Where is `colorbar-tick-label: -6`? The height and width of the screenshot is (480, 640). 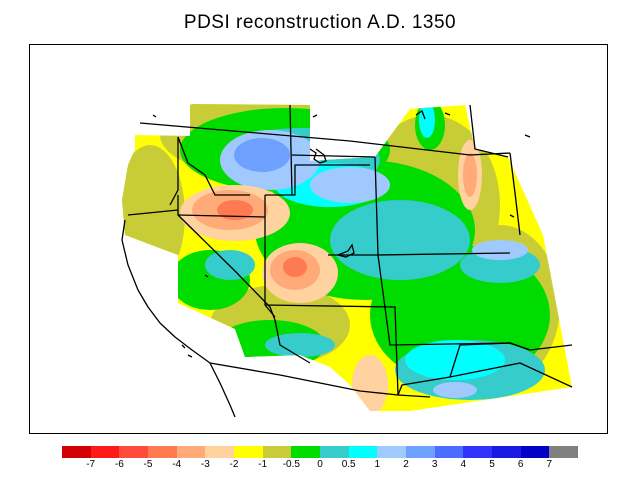 colorbar-tick-label: -6 is located at coordinates (119, 464).